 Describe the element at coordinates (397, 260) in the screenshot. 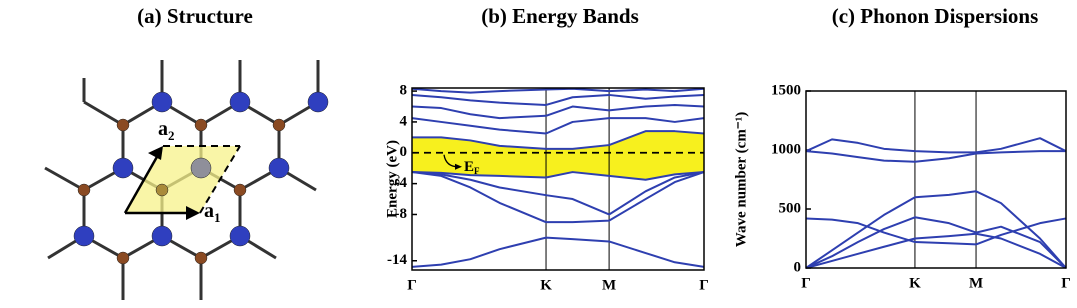

I see `y-tick-label: -14` at that location.